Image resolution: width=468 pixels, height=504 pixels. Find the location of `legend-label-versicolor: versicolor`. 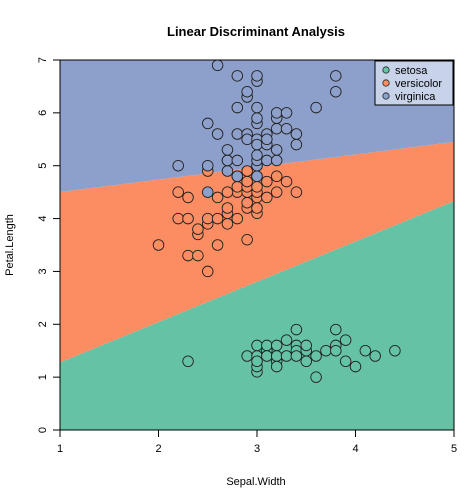

legend-label-versicolor: versicolor is located at coordinates (418, 84).